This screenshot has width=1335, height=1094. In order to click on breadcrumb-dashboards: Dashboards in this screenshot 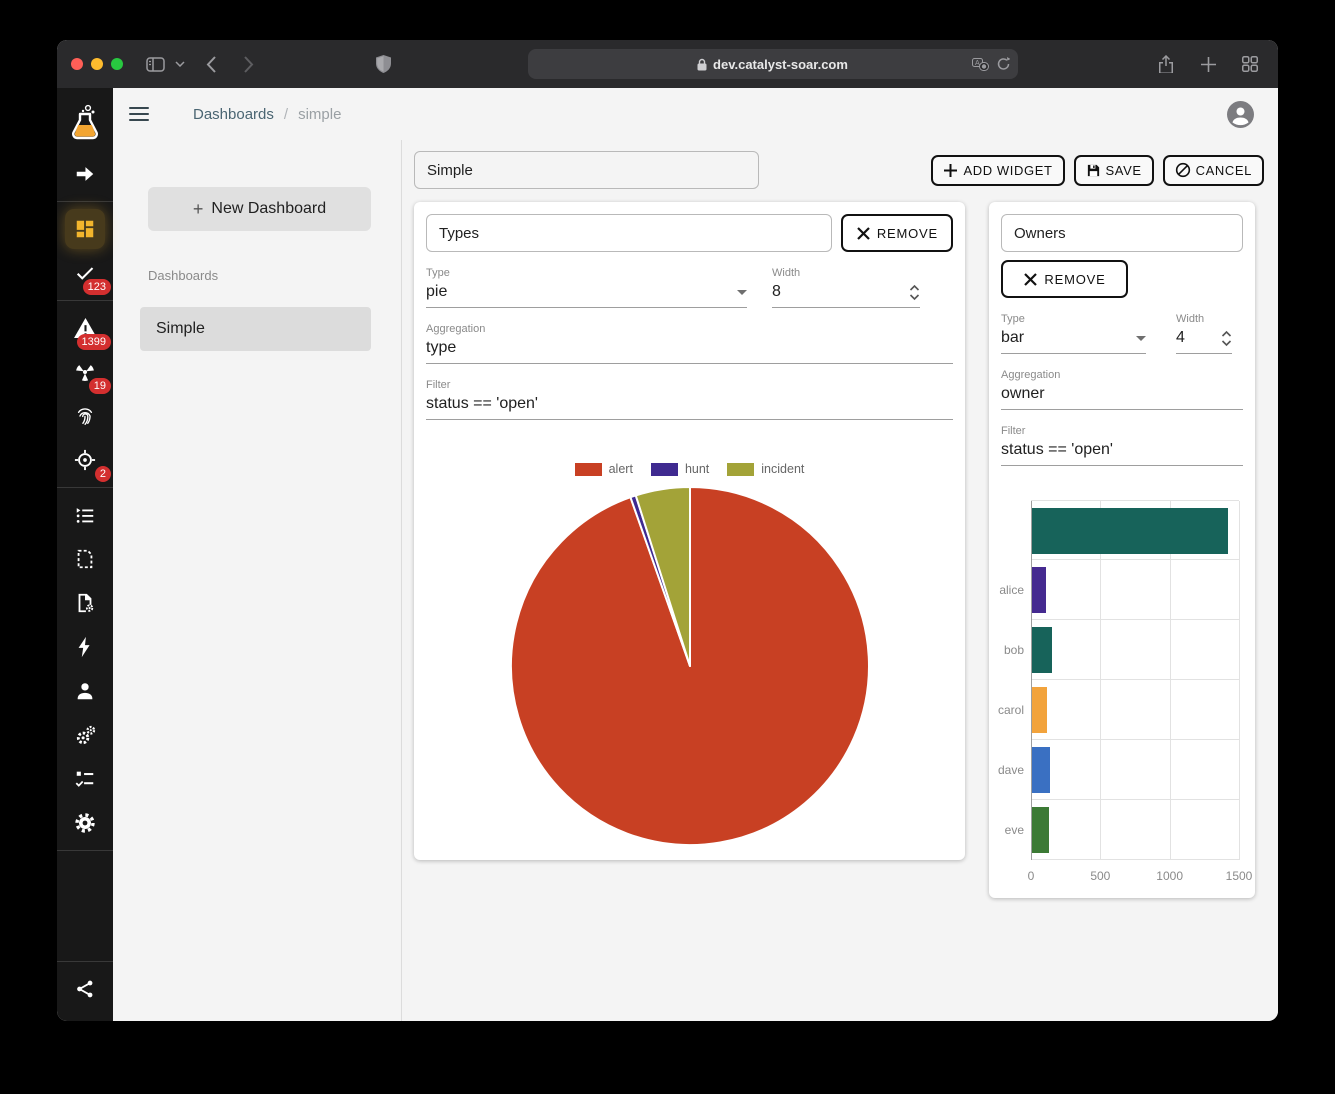, I will do `click(233, 114)`.